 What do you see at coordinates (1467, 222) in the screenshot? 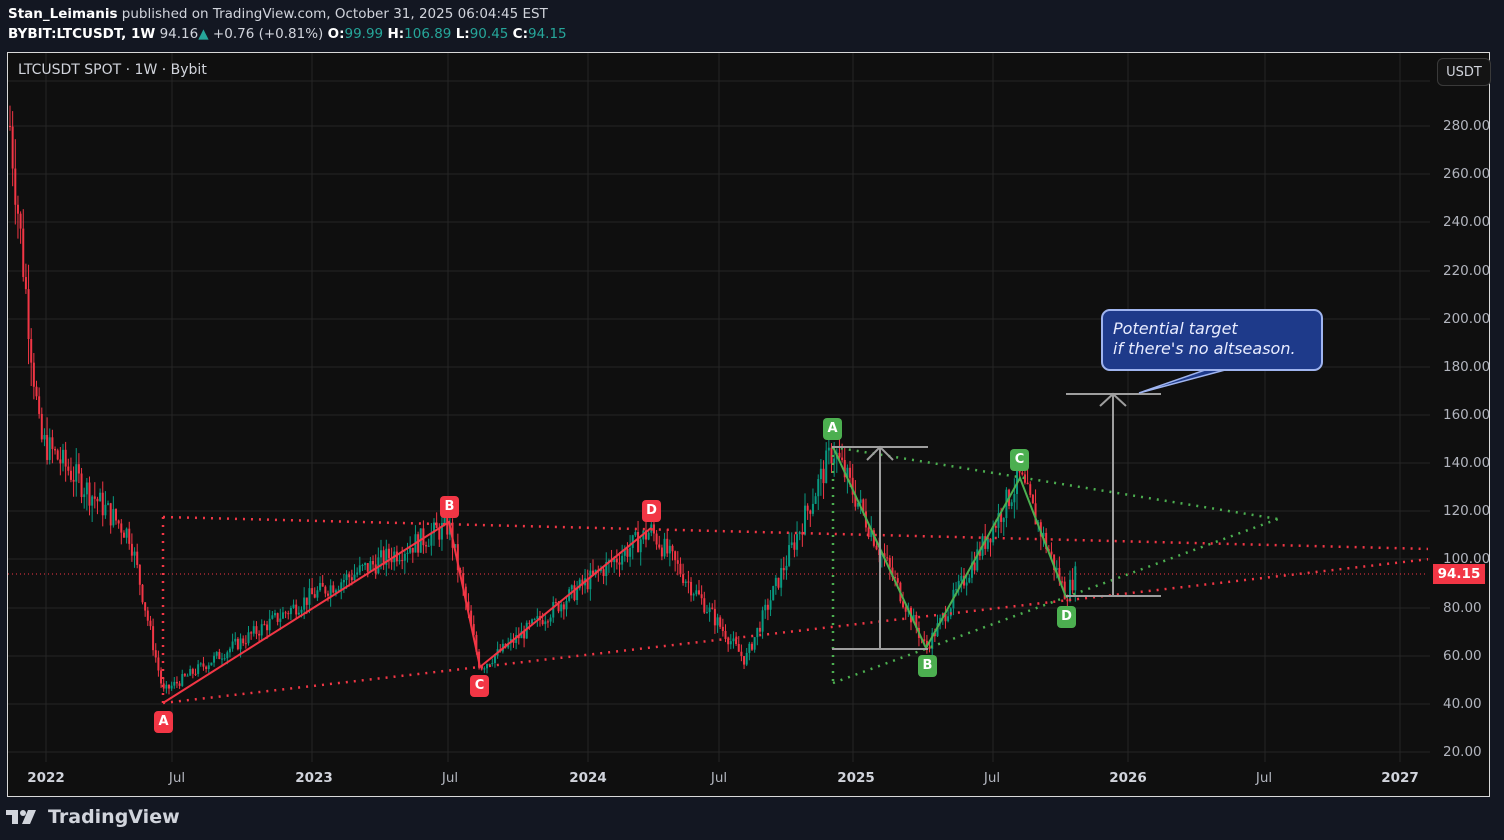
I see `y-tick: 240.00` at bounding box center [1467, 222].